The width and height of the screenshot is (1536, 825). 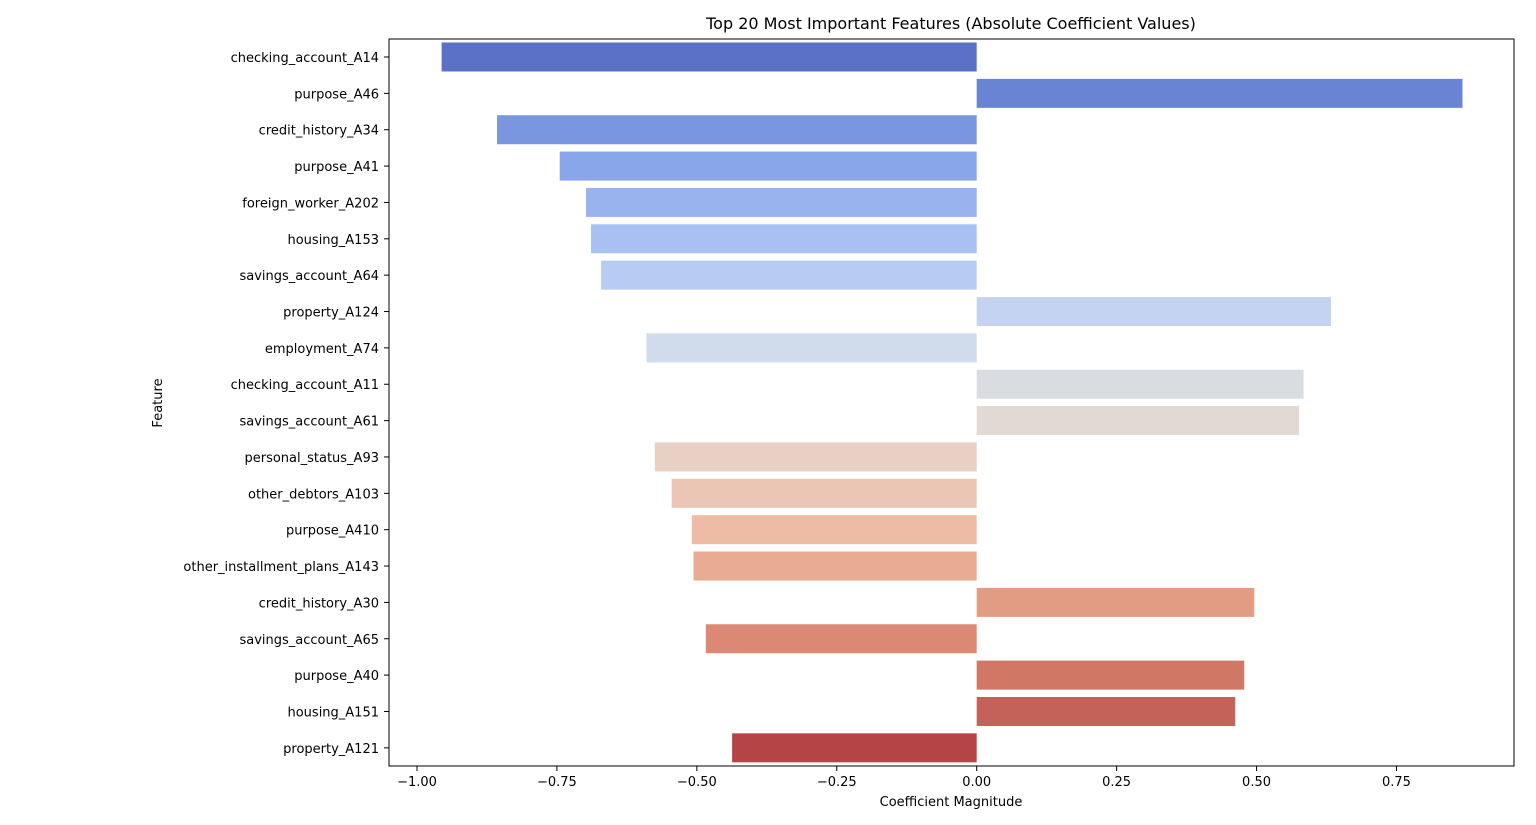 I want to click on y-tick-label: property_A121, so click(x=331, y=749).